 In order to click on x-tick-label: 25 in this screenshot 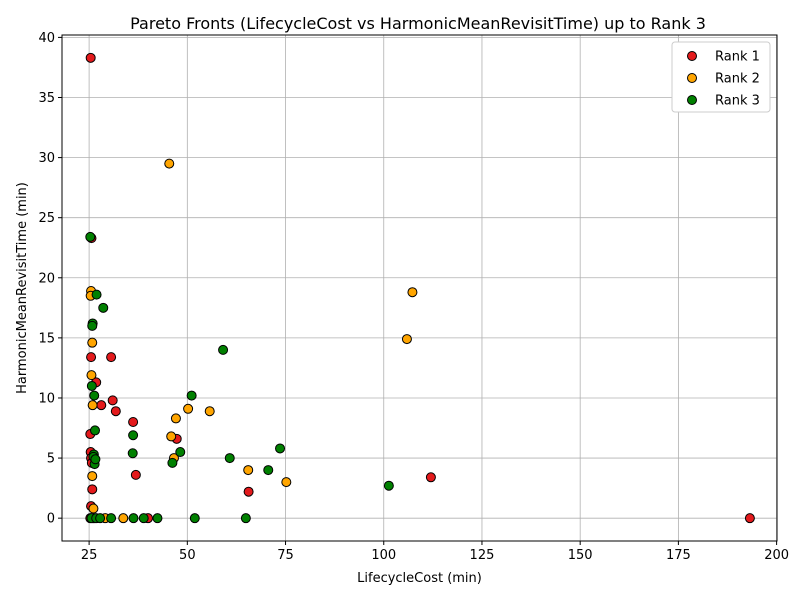, I will do `click(89, 555)`.